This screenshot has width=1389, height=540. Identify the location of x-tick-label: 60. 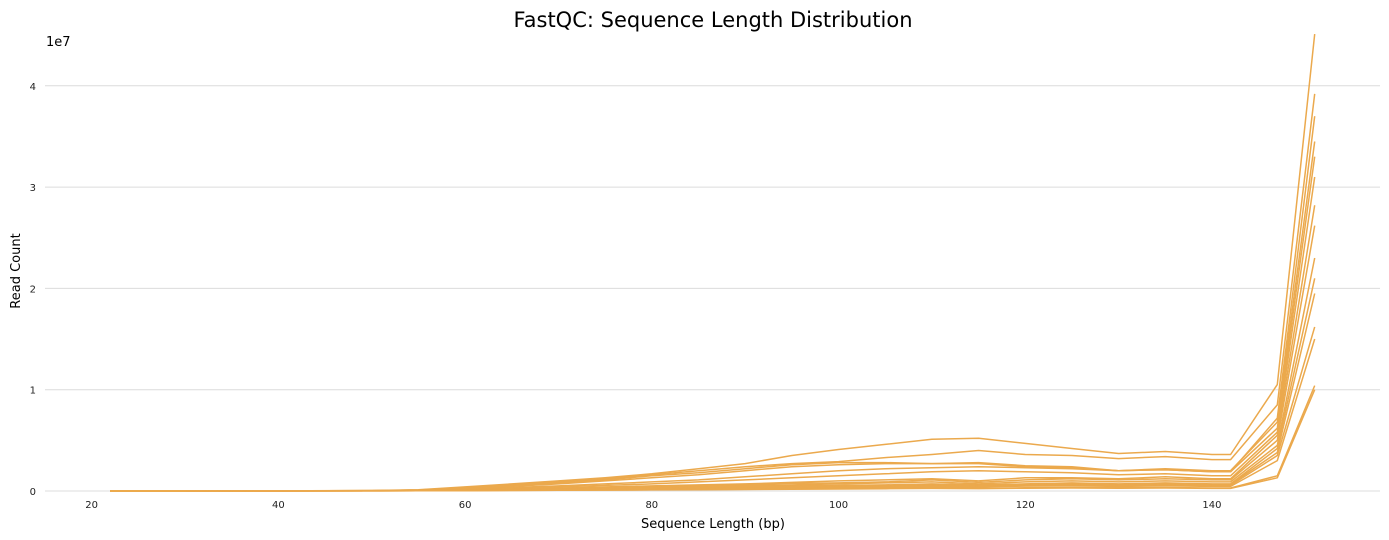
(465, 505).